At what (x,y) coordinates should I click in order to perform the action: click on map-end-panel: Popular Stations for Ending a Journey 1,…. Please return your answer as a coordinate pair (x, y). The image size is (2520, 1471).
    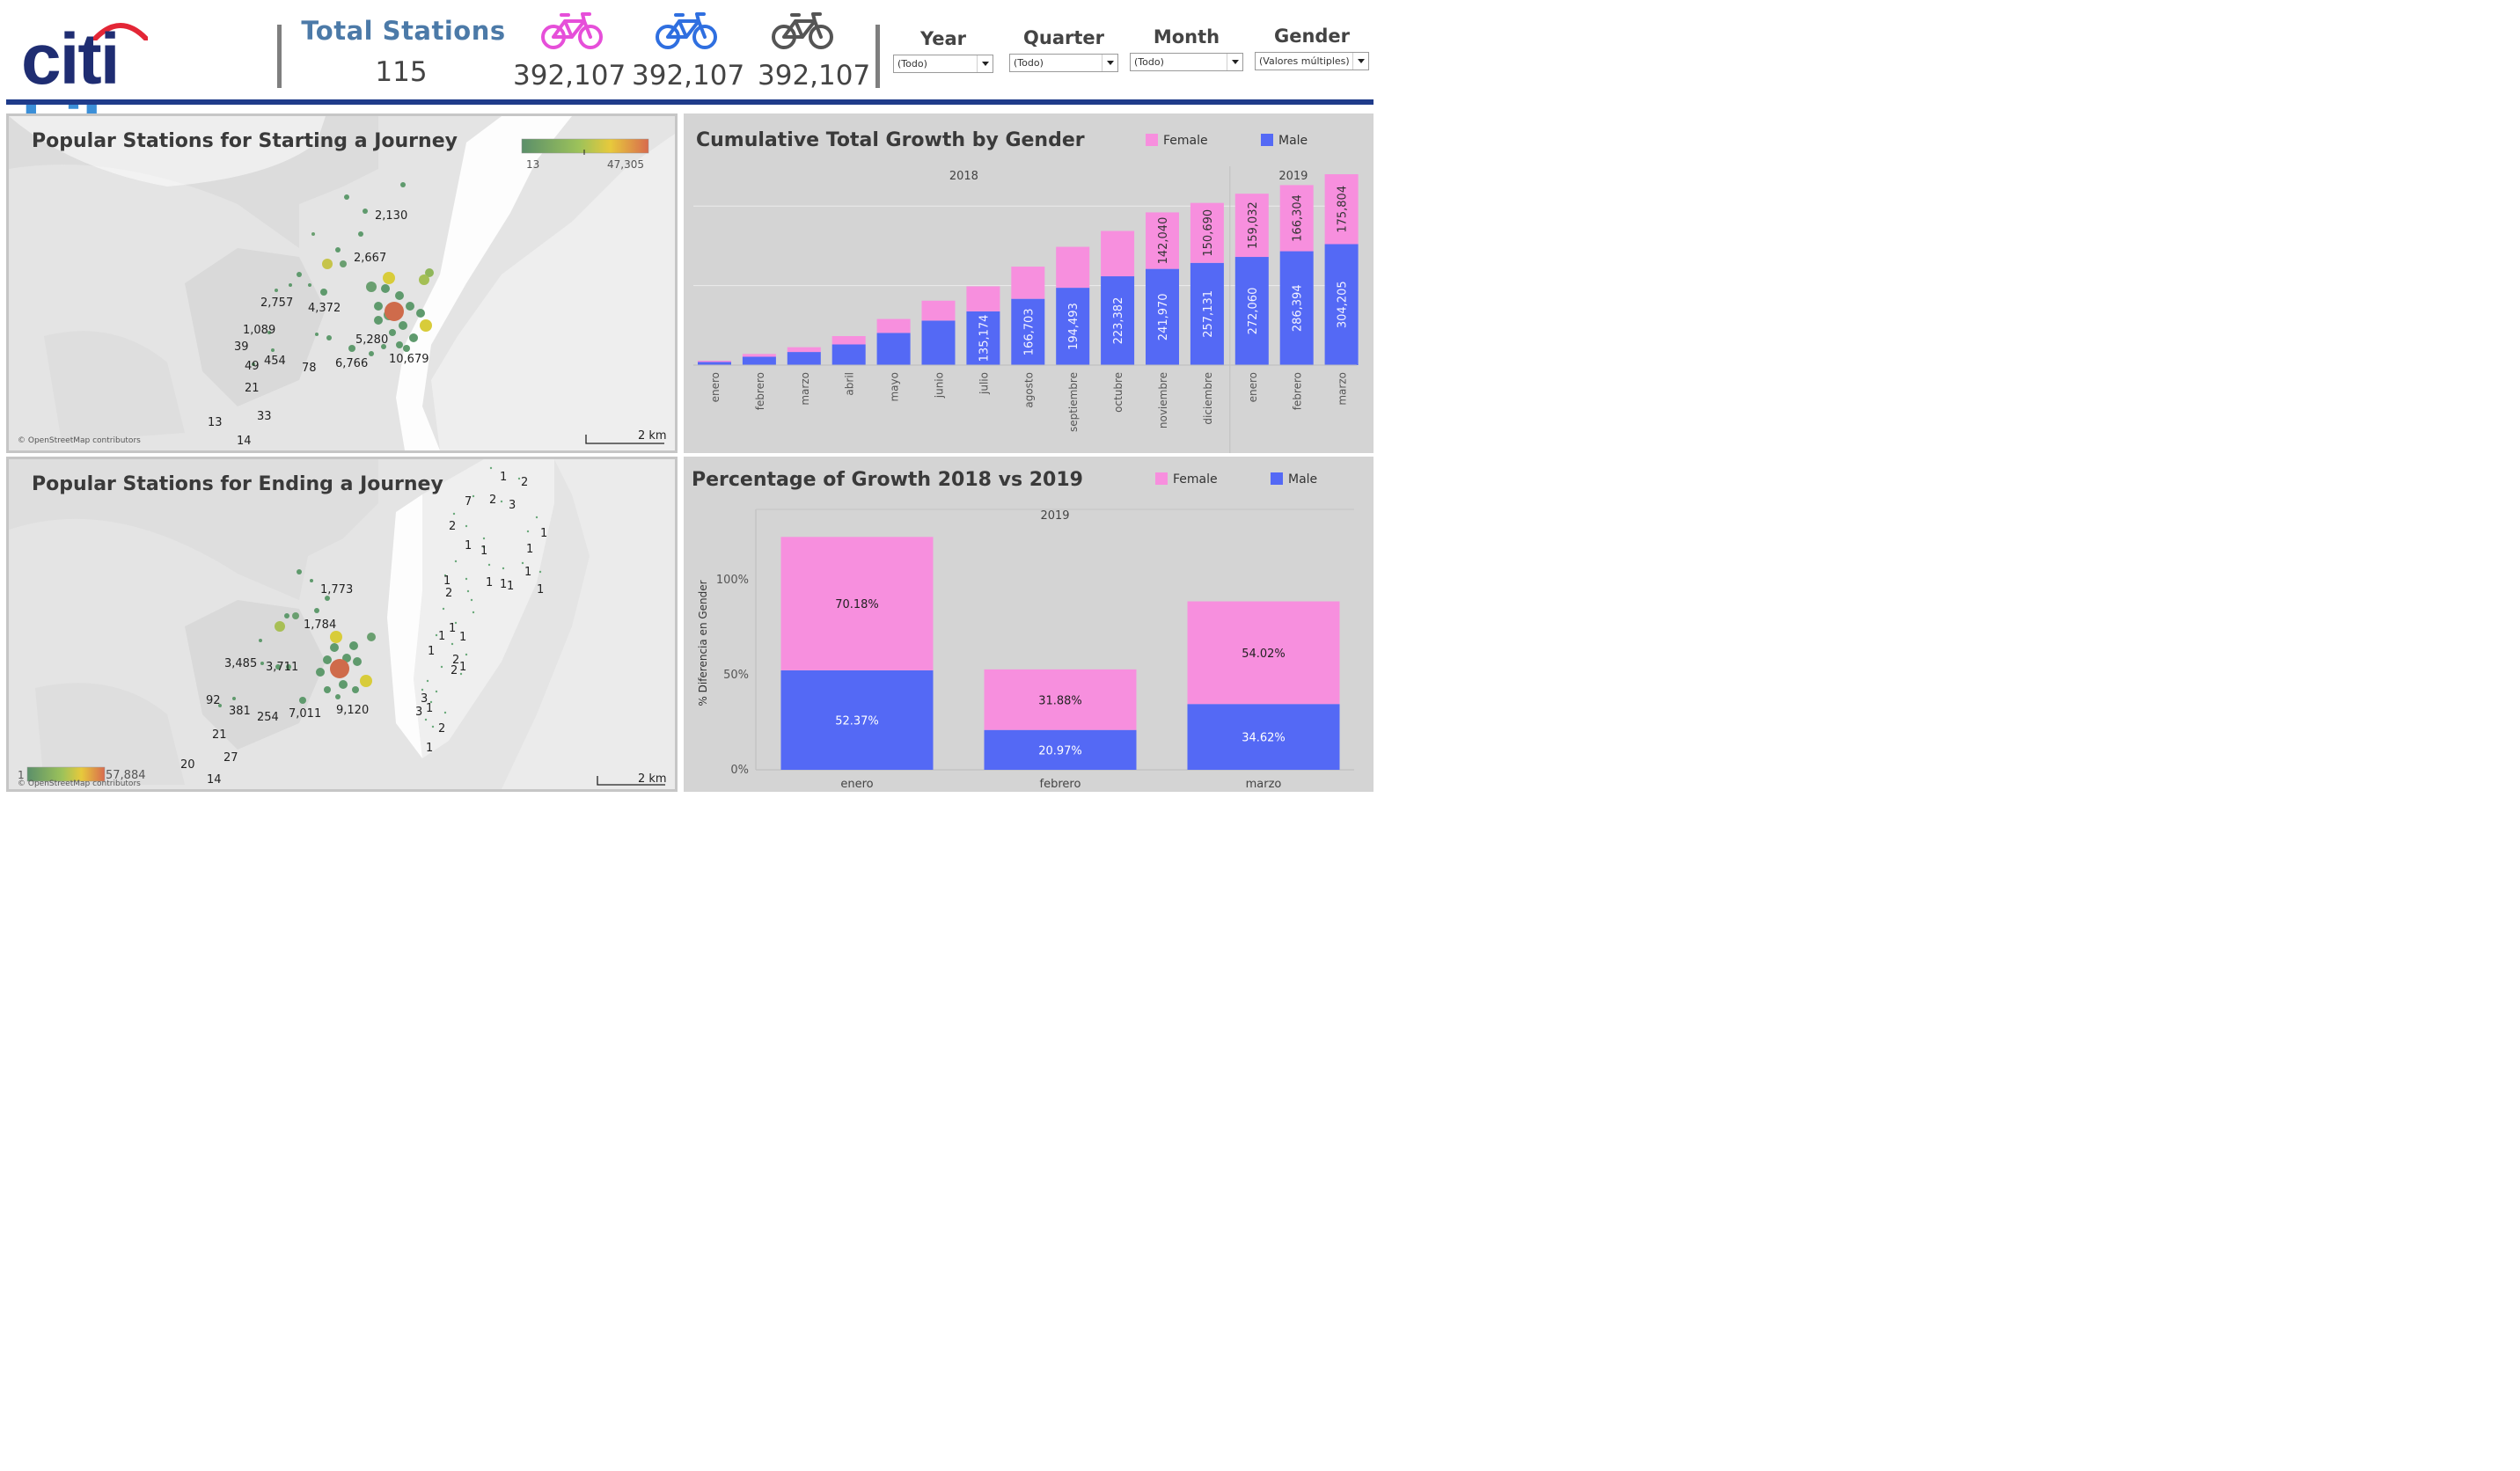
    Looking at the image, I should click on (342, 624).